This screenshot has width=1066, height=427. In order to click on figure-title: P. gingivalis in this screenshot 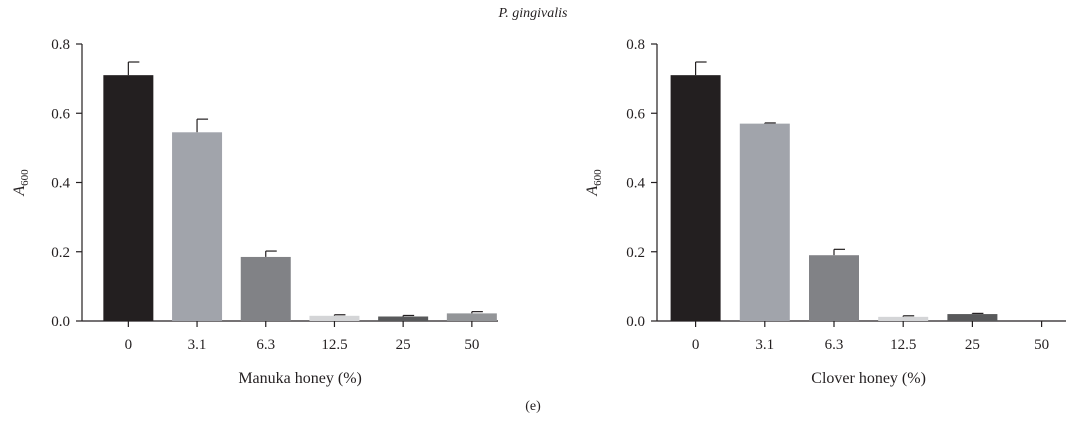, I will do `click(533, 13)`.